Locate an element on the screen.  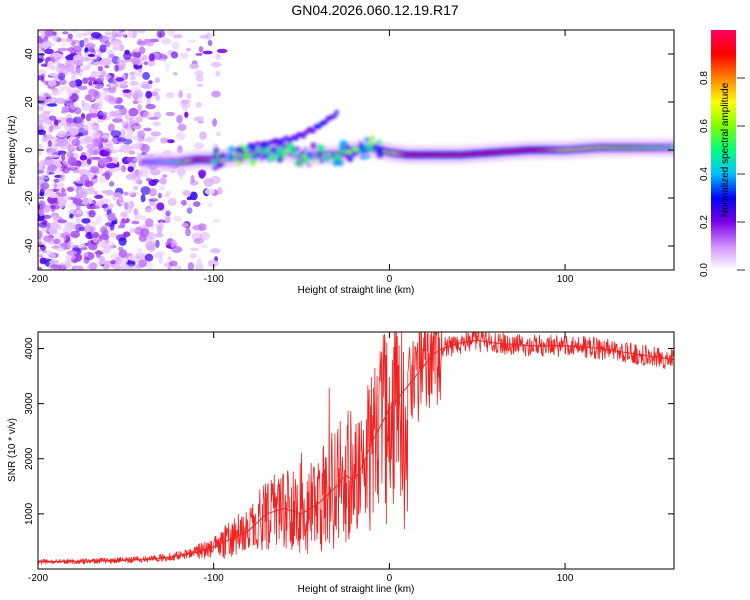
spectrogram-xtick-label: 100 is located at coordinates (565, 279).